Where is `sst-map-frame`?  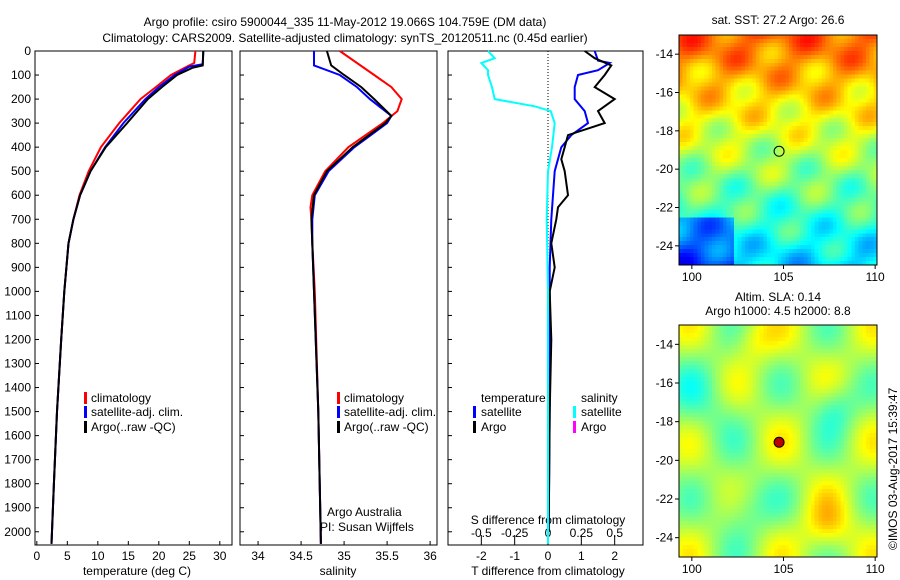 sst-map-frame is located at coordinates (778, 150).